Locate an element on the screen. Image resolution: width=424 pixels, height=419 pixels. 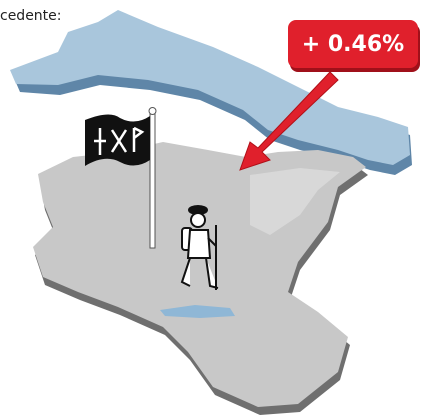
arrow is located at coordinates (289, 121).